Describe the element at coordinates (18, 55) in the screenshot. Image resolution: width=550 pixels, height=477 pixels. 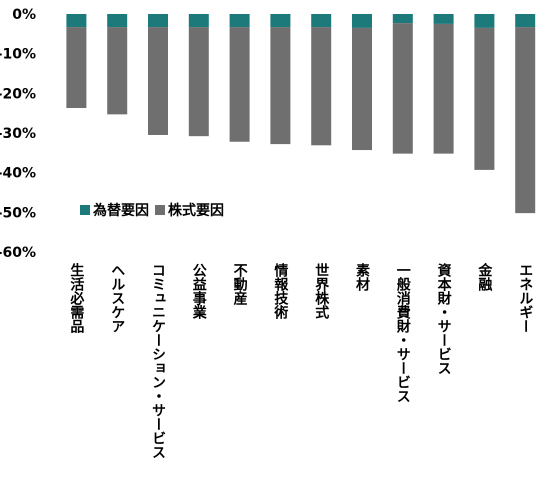
I see `y-tick-label: -10%` at that location.